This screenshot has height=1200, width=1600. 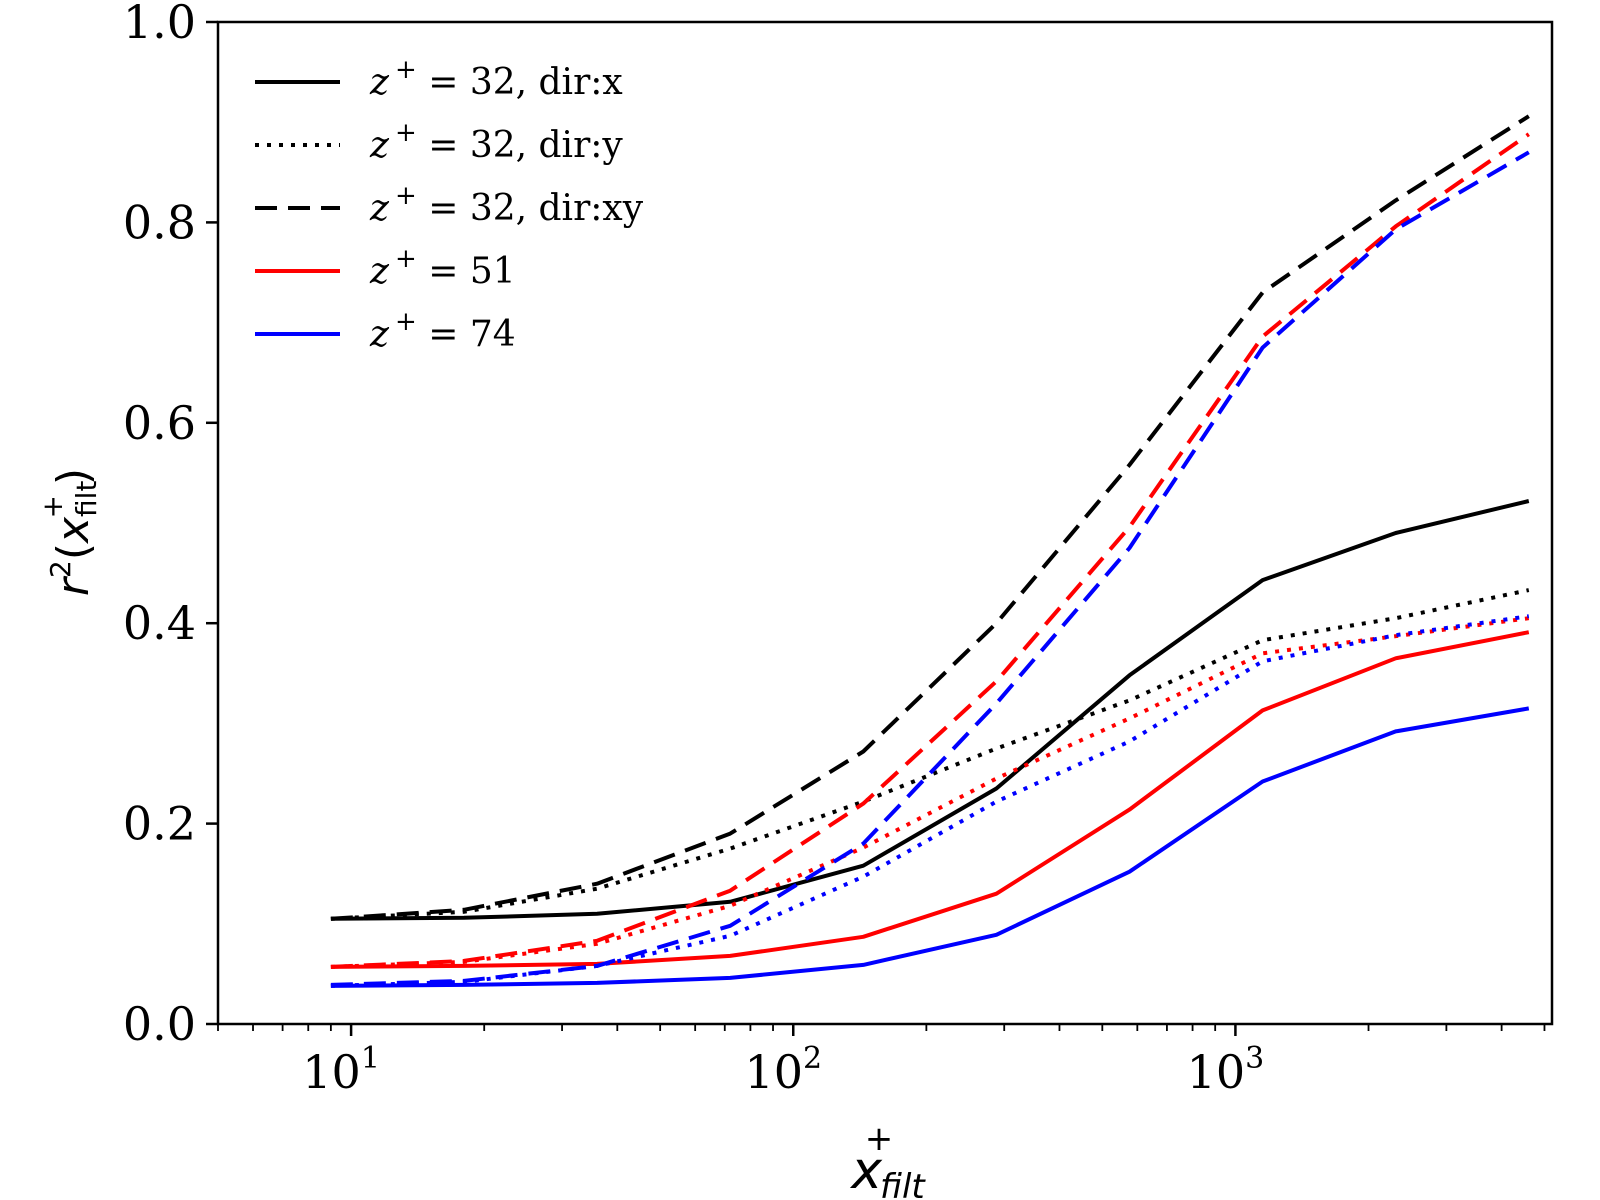 I want to click on legend-label-3: z + = 32, dir:xy, so click(x=506, y=205).